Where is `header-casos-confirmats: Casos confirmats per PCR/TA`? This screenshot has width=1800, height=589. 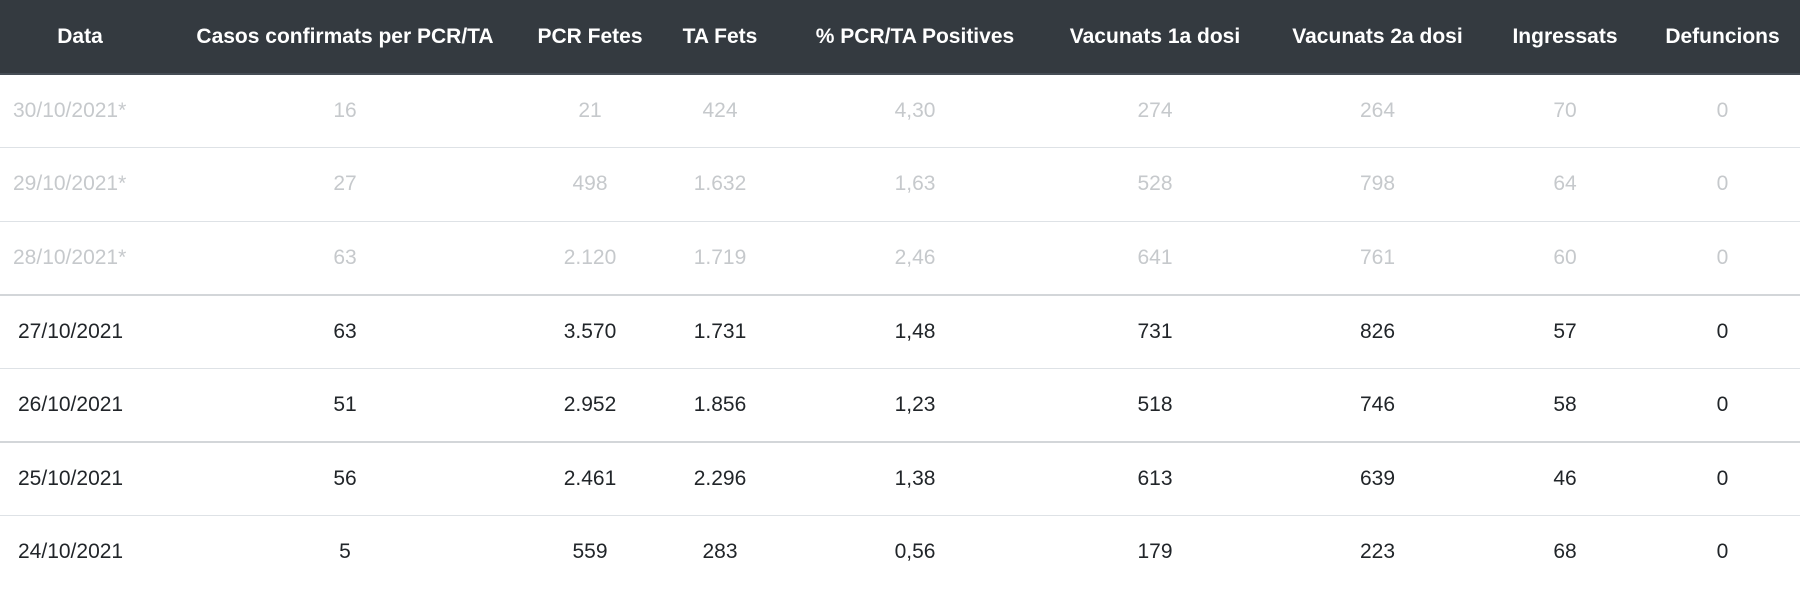 header-casos-confirmats: Casos confirmats per PCR/TA is located at coordinates (345, 37).